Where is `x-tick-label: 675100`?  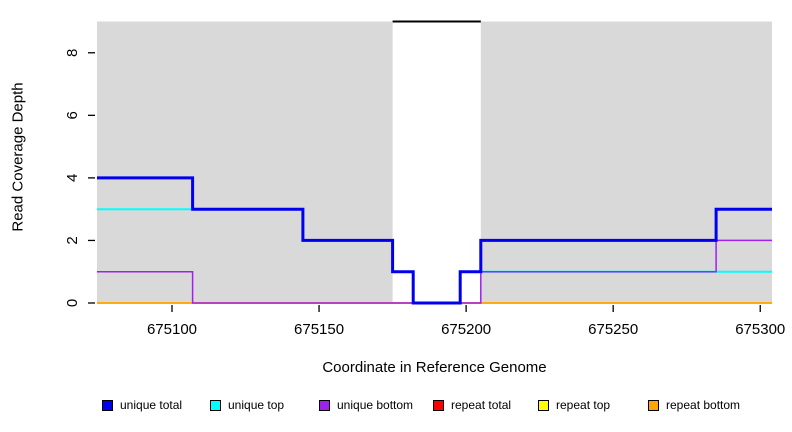
x-tick-label: 675100 is located at coordinates (172, 329).